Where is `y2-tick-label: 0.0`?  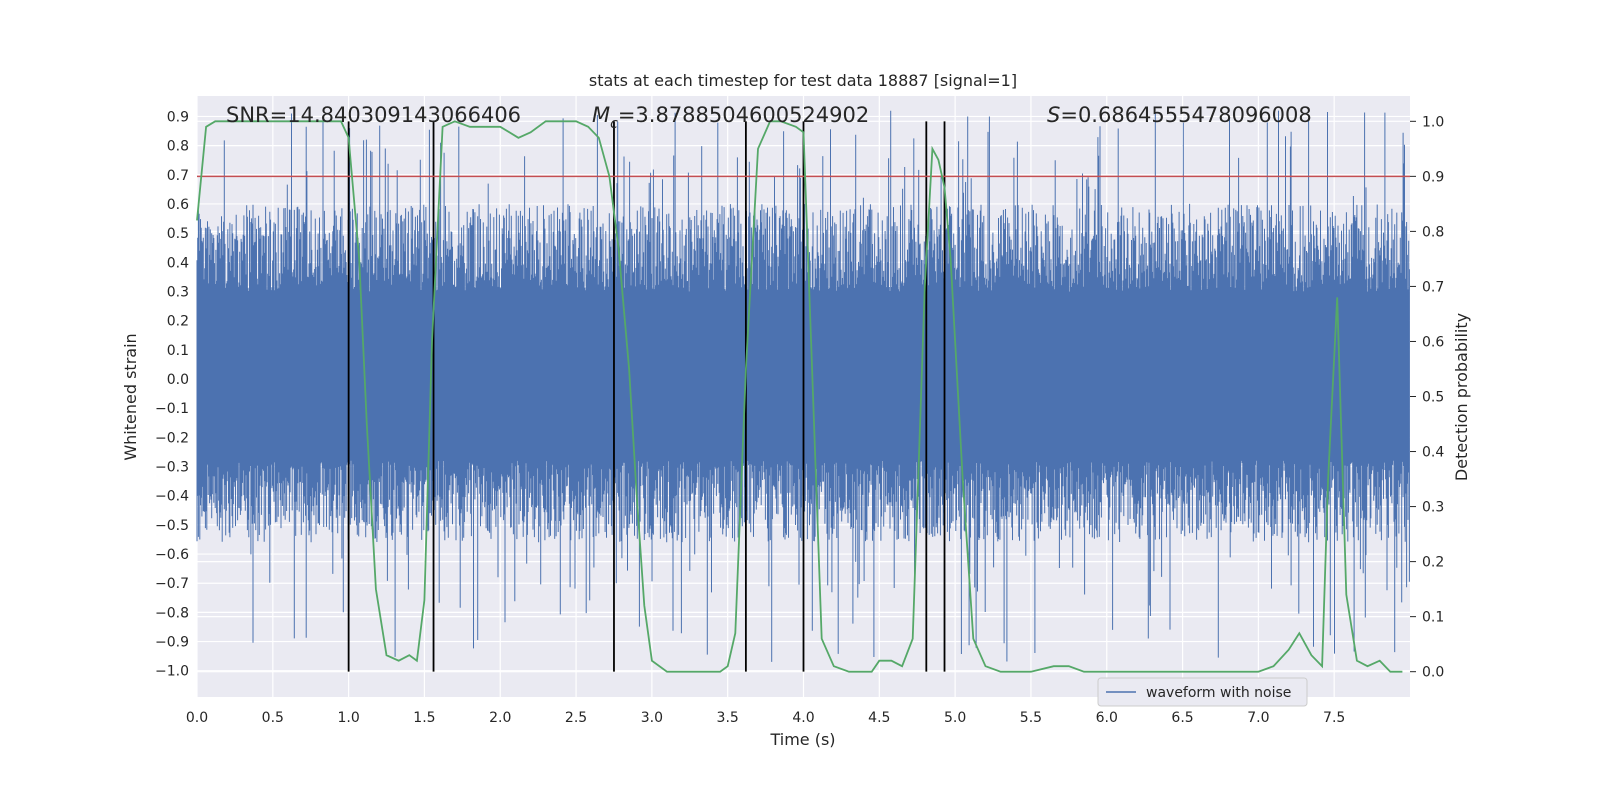 y2-tick-label: 0.0 is located at coordinates (1433, 673).